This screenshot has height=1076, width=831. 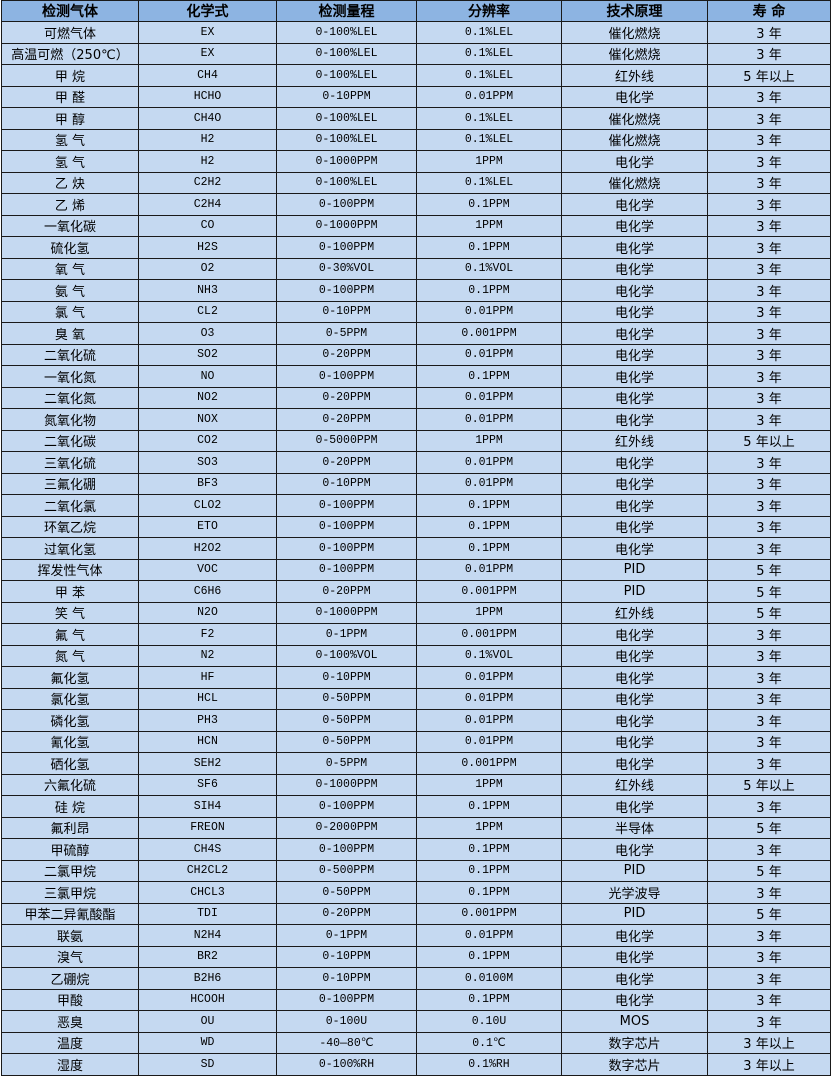 I want to click on table-row: 一氧化碳 CO 0-1000PPM 1PPM 电化学 3 年, so click(x=416, y=225).